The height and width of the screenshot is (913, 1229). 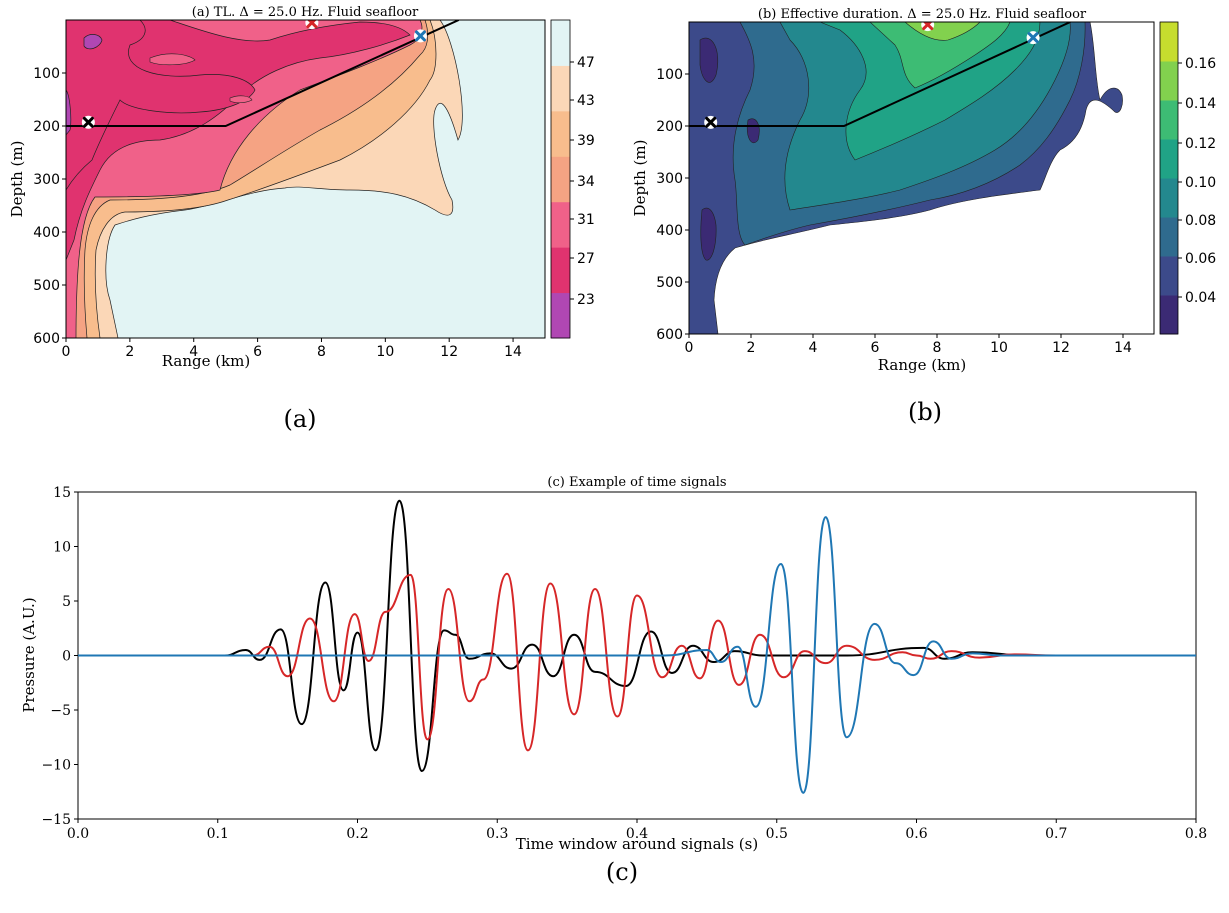 I want to click on colorbar-tick-label: 27, so click(x=586, y=259).